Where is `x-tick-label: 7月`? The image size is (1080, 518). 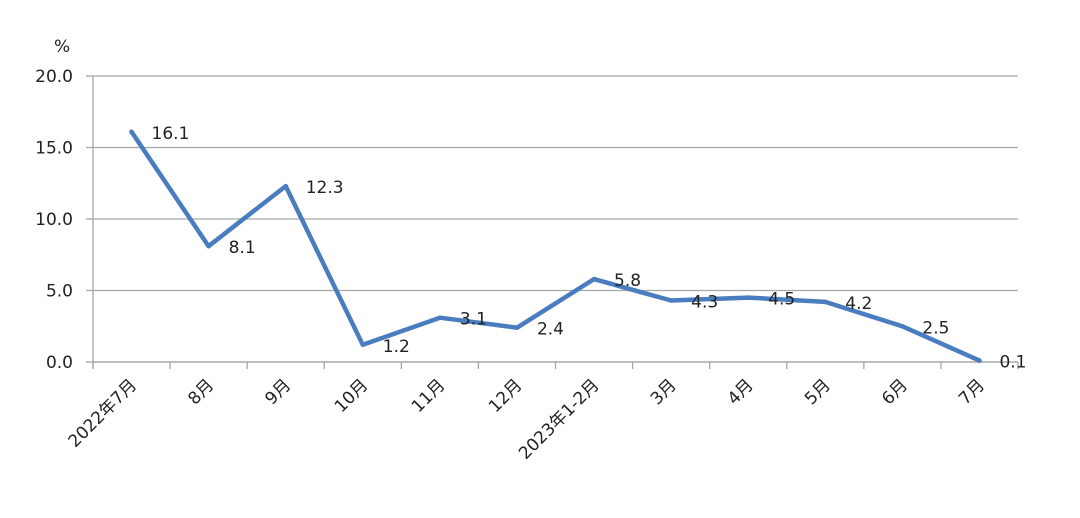 x-tick-label: 7月 is located at coordinates (972, 392).